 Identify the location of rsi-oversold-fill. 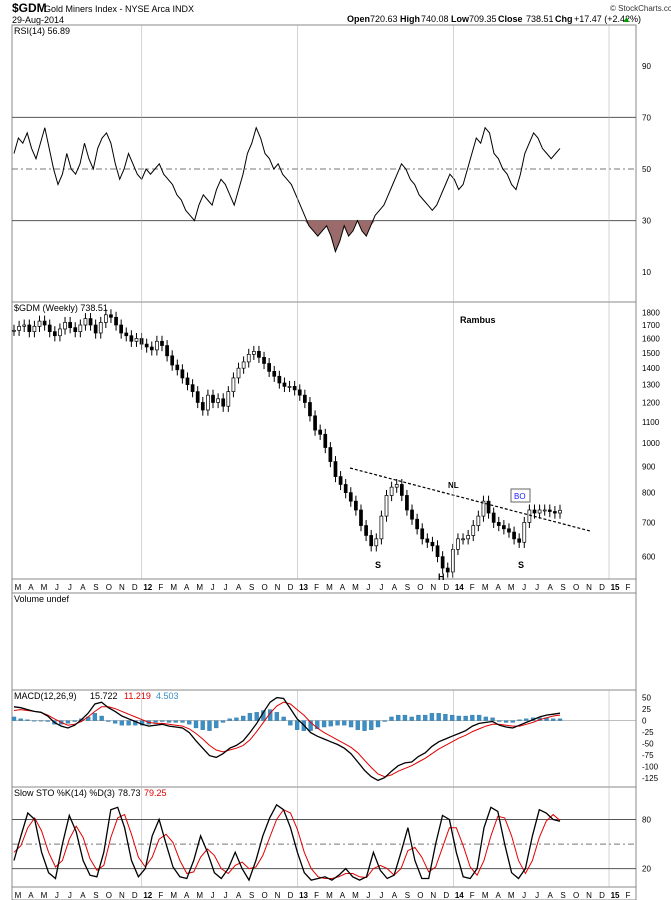
(340, 236).